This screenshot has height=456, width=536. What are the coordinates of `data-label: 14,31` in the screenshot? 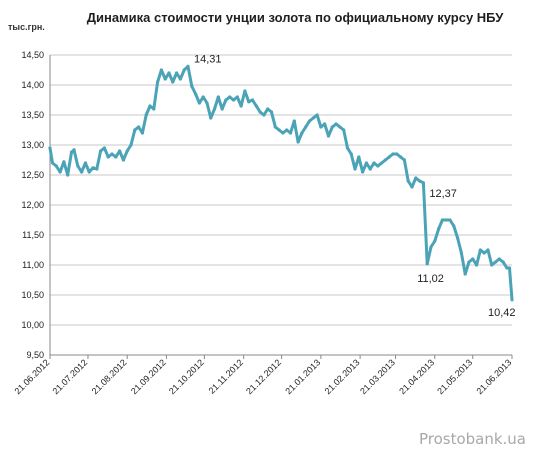 It's located at (208, 59).